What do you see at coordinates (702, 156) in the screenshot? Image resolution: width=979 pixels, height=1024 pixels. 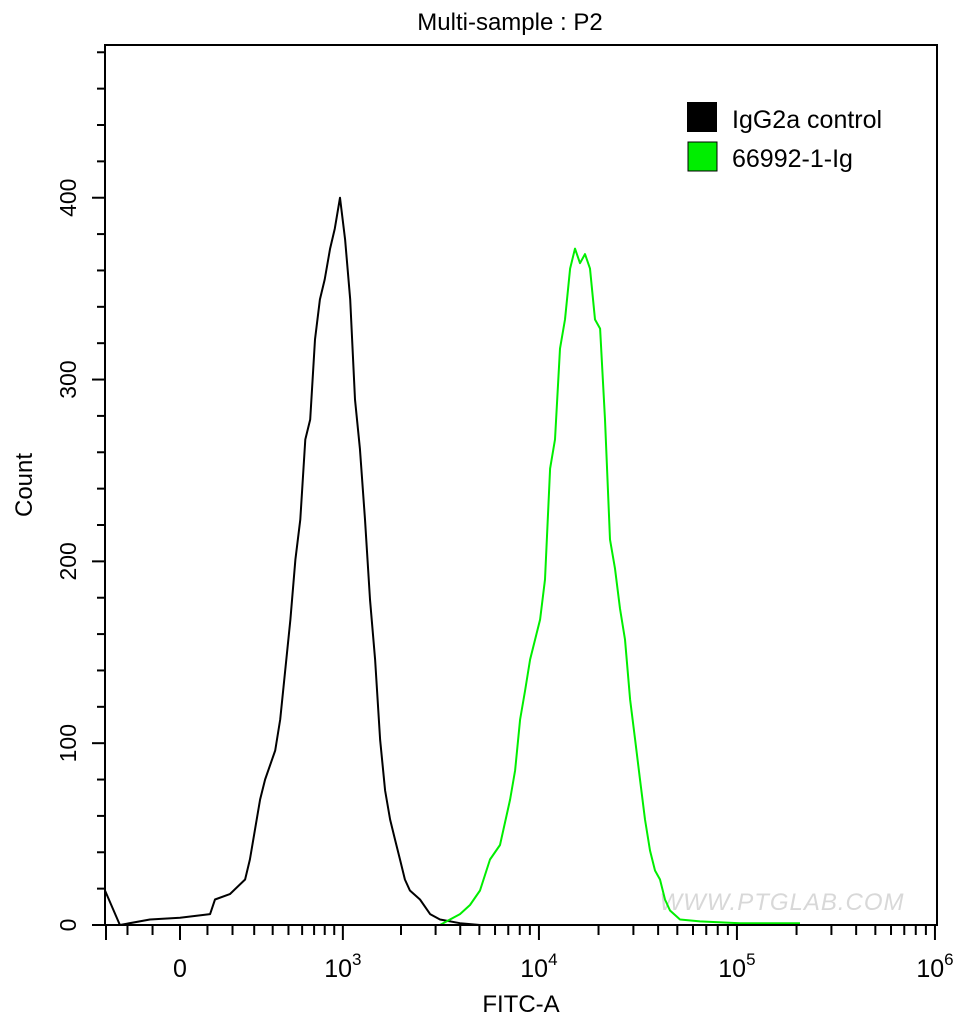 I see `legend-swatch-66992-1-ig` at bounding box center [702, 156].